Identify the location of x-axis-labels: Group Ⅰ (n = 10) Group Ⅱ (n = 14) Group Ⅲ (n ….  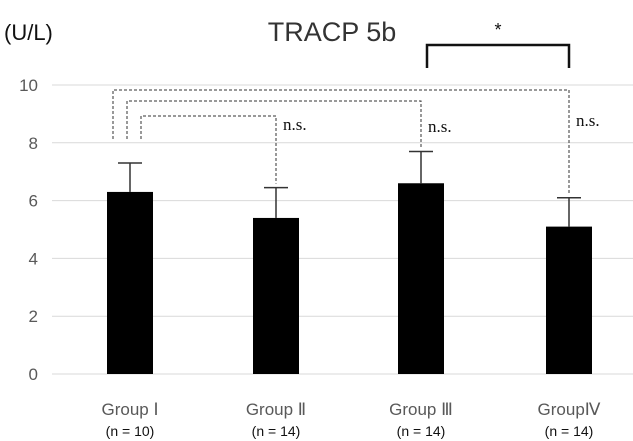
(351, 419).